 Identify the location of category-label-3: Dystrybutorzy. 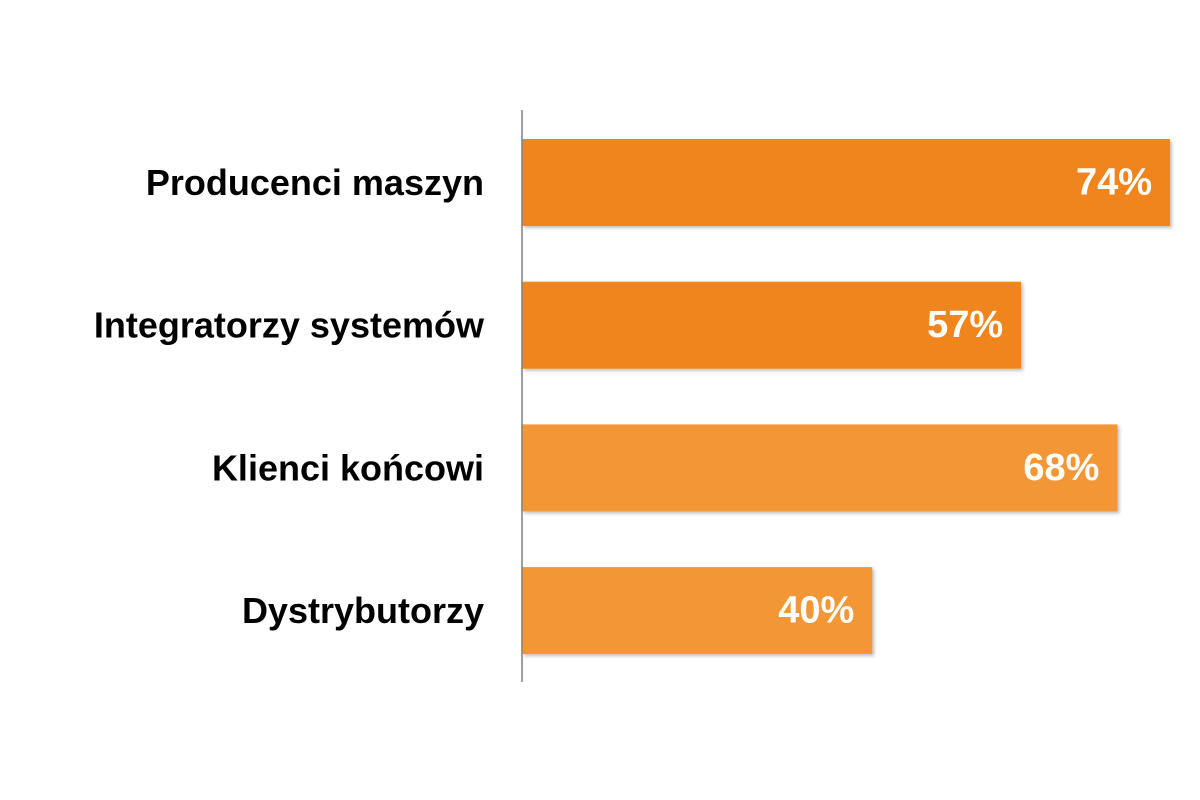
(363, 610).